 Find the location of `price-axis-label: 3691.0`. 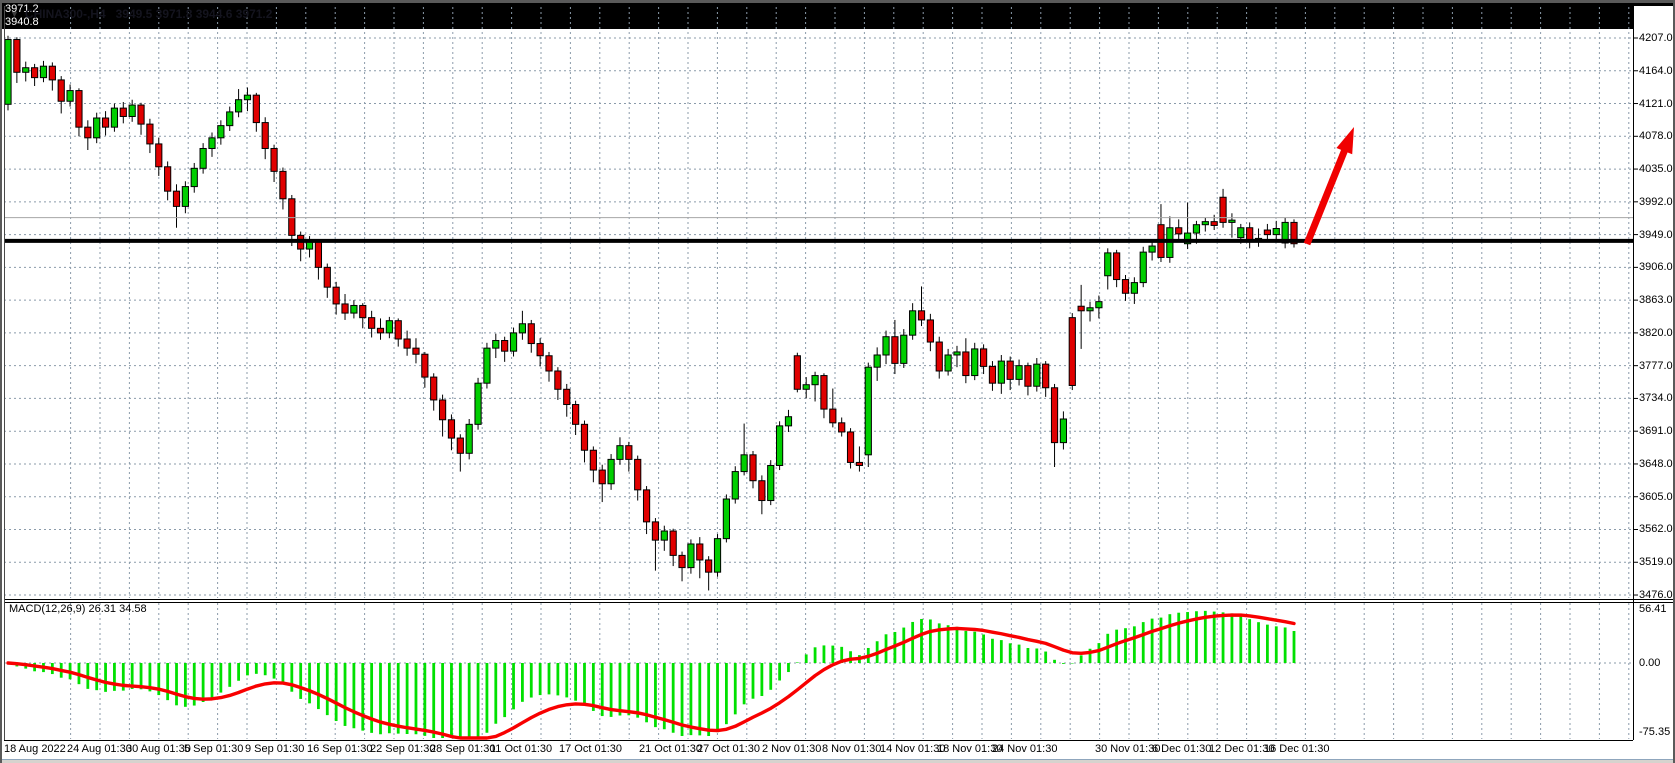

price-axis-label: 3691.0 is located at coordinates (1656, 431).